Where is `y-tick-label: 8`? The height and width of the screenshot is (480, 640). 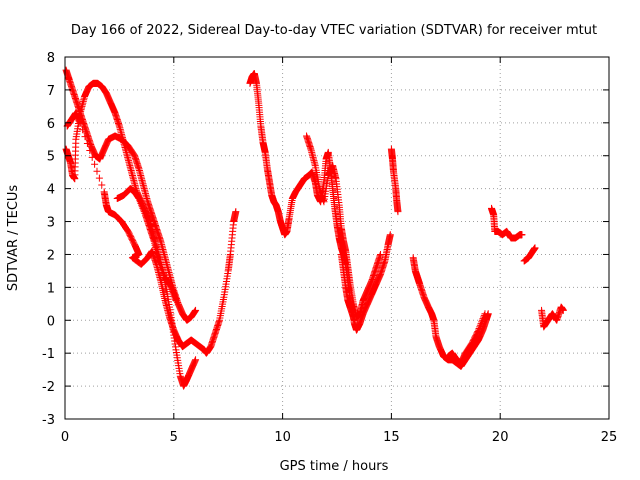 y-tick-label: 8 is located at coordinates (51, 58).